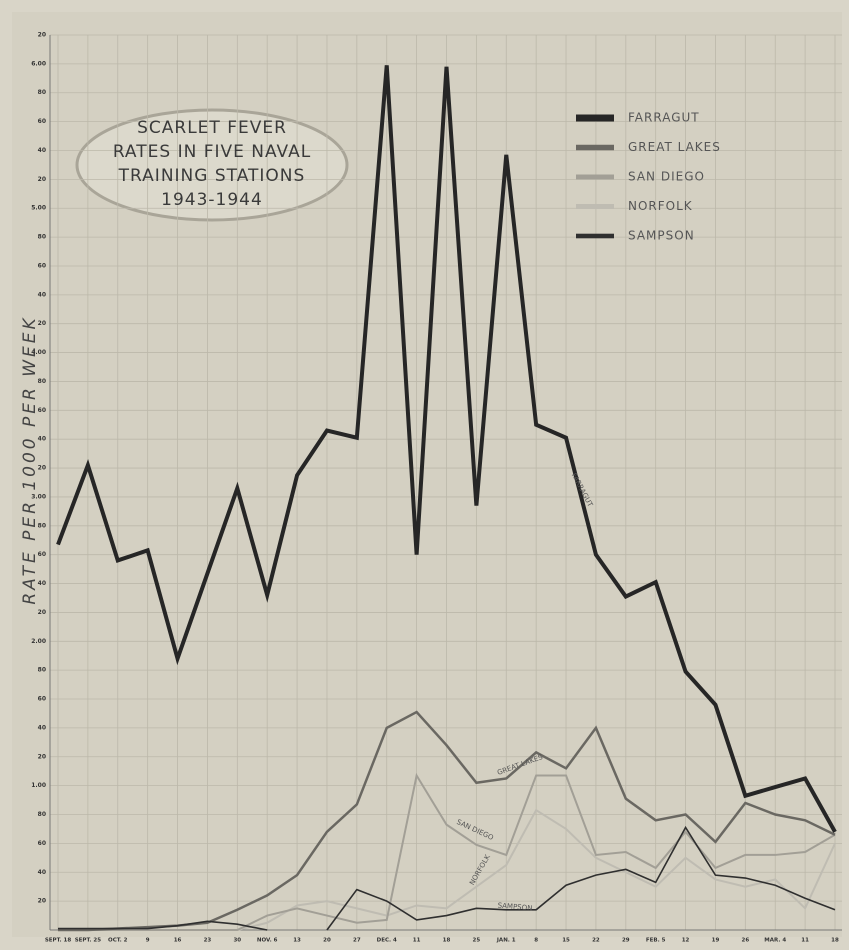 The width and height of the screenshot is (849, 950). I want to click on chart-title: TRAINING STATIONS, so click(212, 176).